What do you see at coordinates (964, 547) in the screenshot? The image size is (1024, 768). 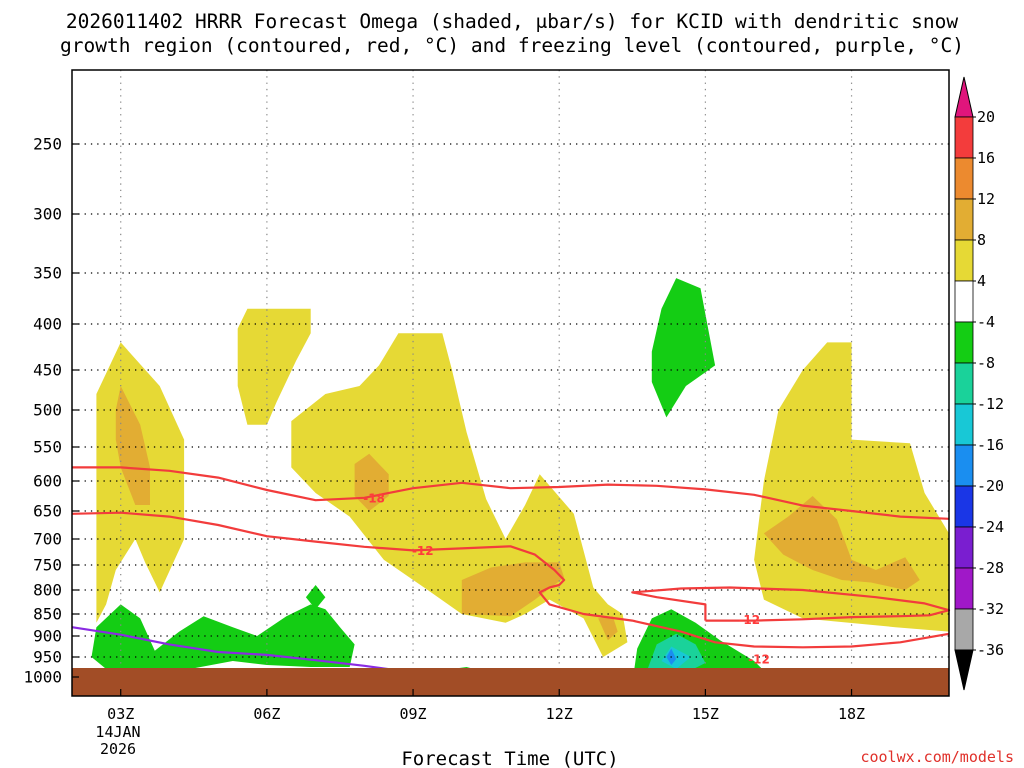 I see `colorbar-bin--28-to--24` at bounding box center [964, 547].